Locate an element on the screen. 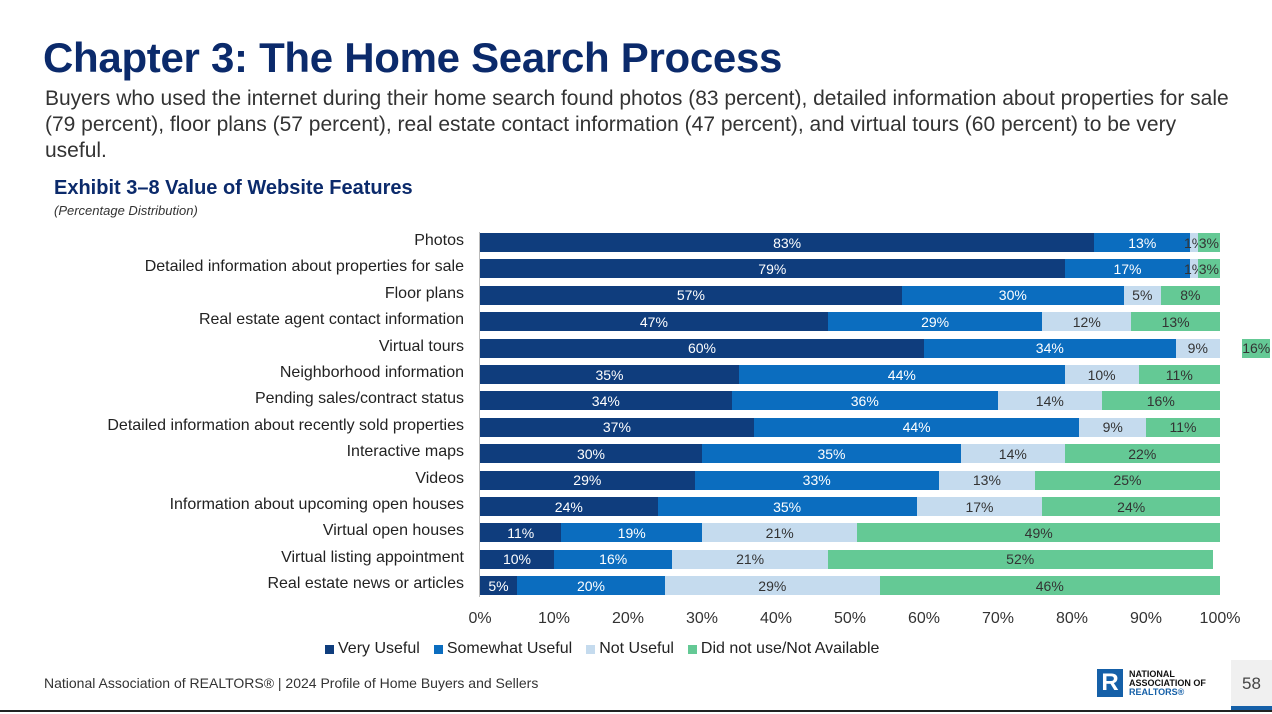  x-tick-label: 80% is located at coordinates (1072, 618).